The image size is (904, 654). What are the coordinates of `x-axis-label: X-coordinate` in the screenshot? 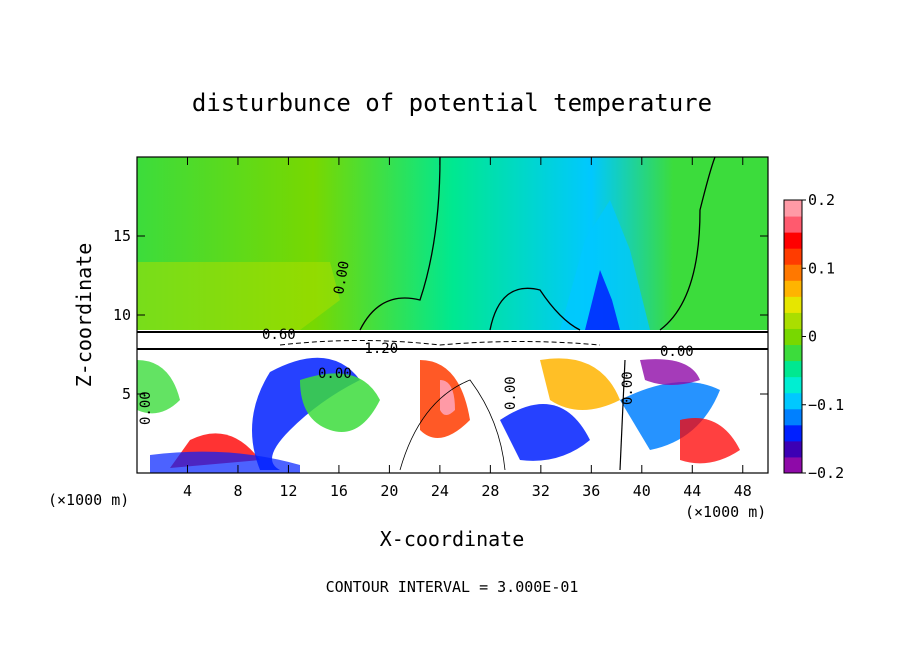 It's located at (452, 539).